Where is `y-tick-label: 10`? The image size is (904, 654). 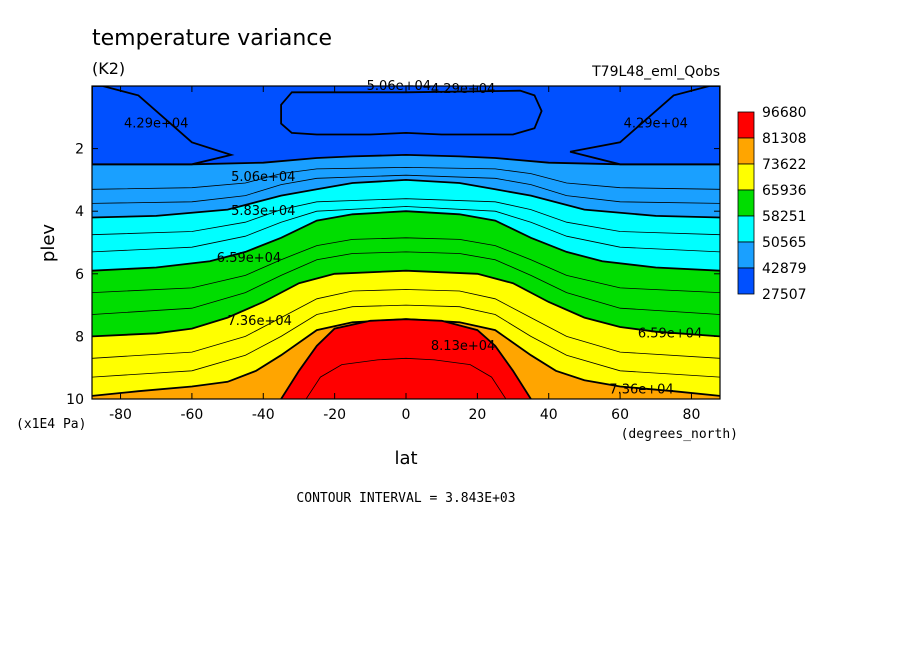
y-tick-label: 10 is located at coordinates (75, 400).